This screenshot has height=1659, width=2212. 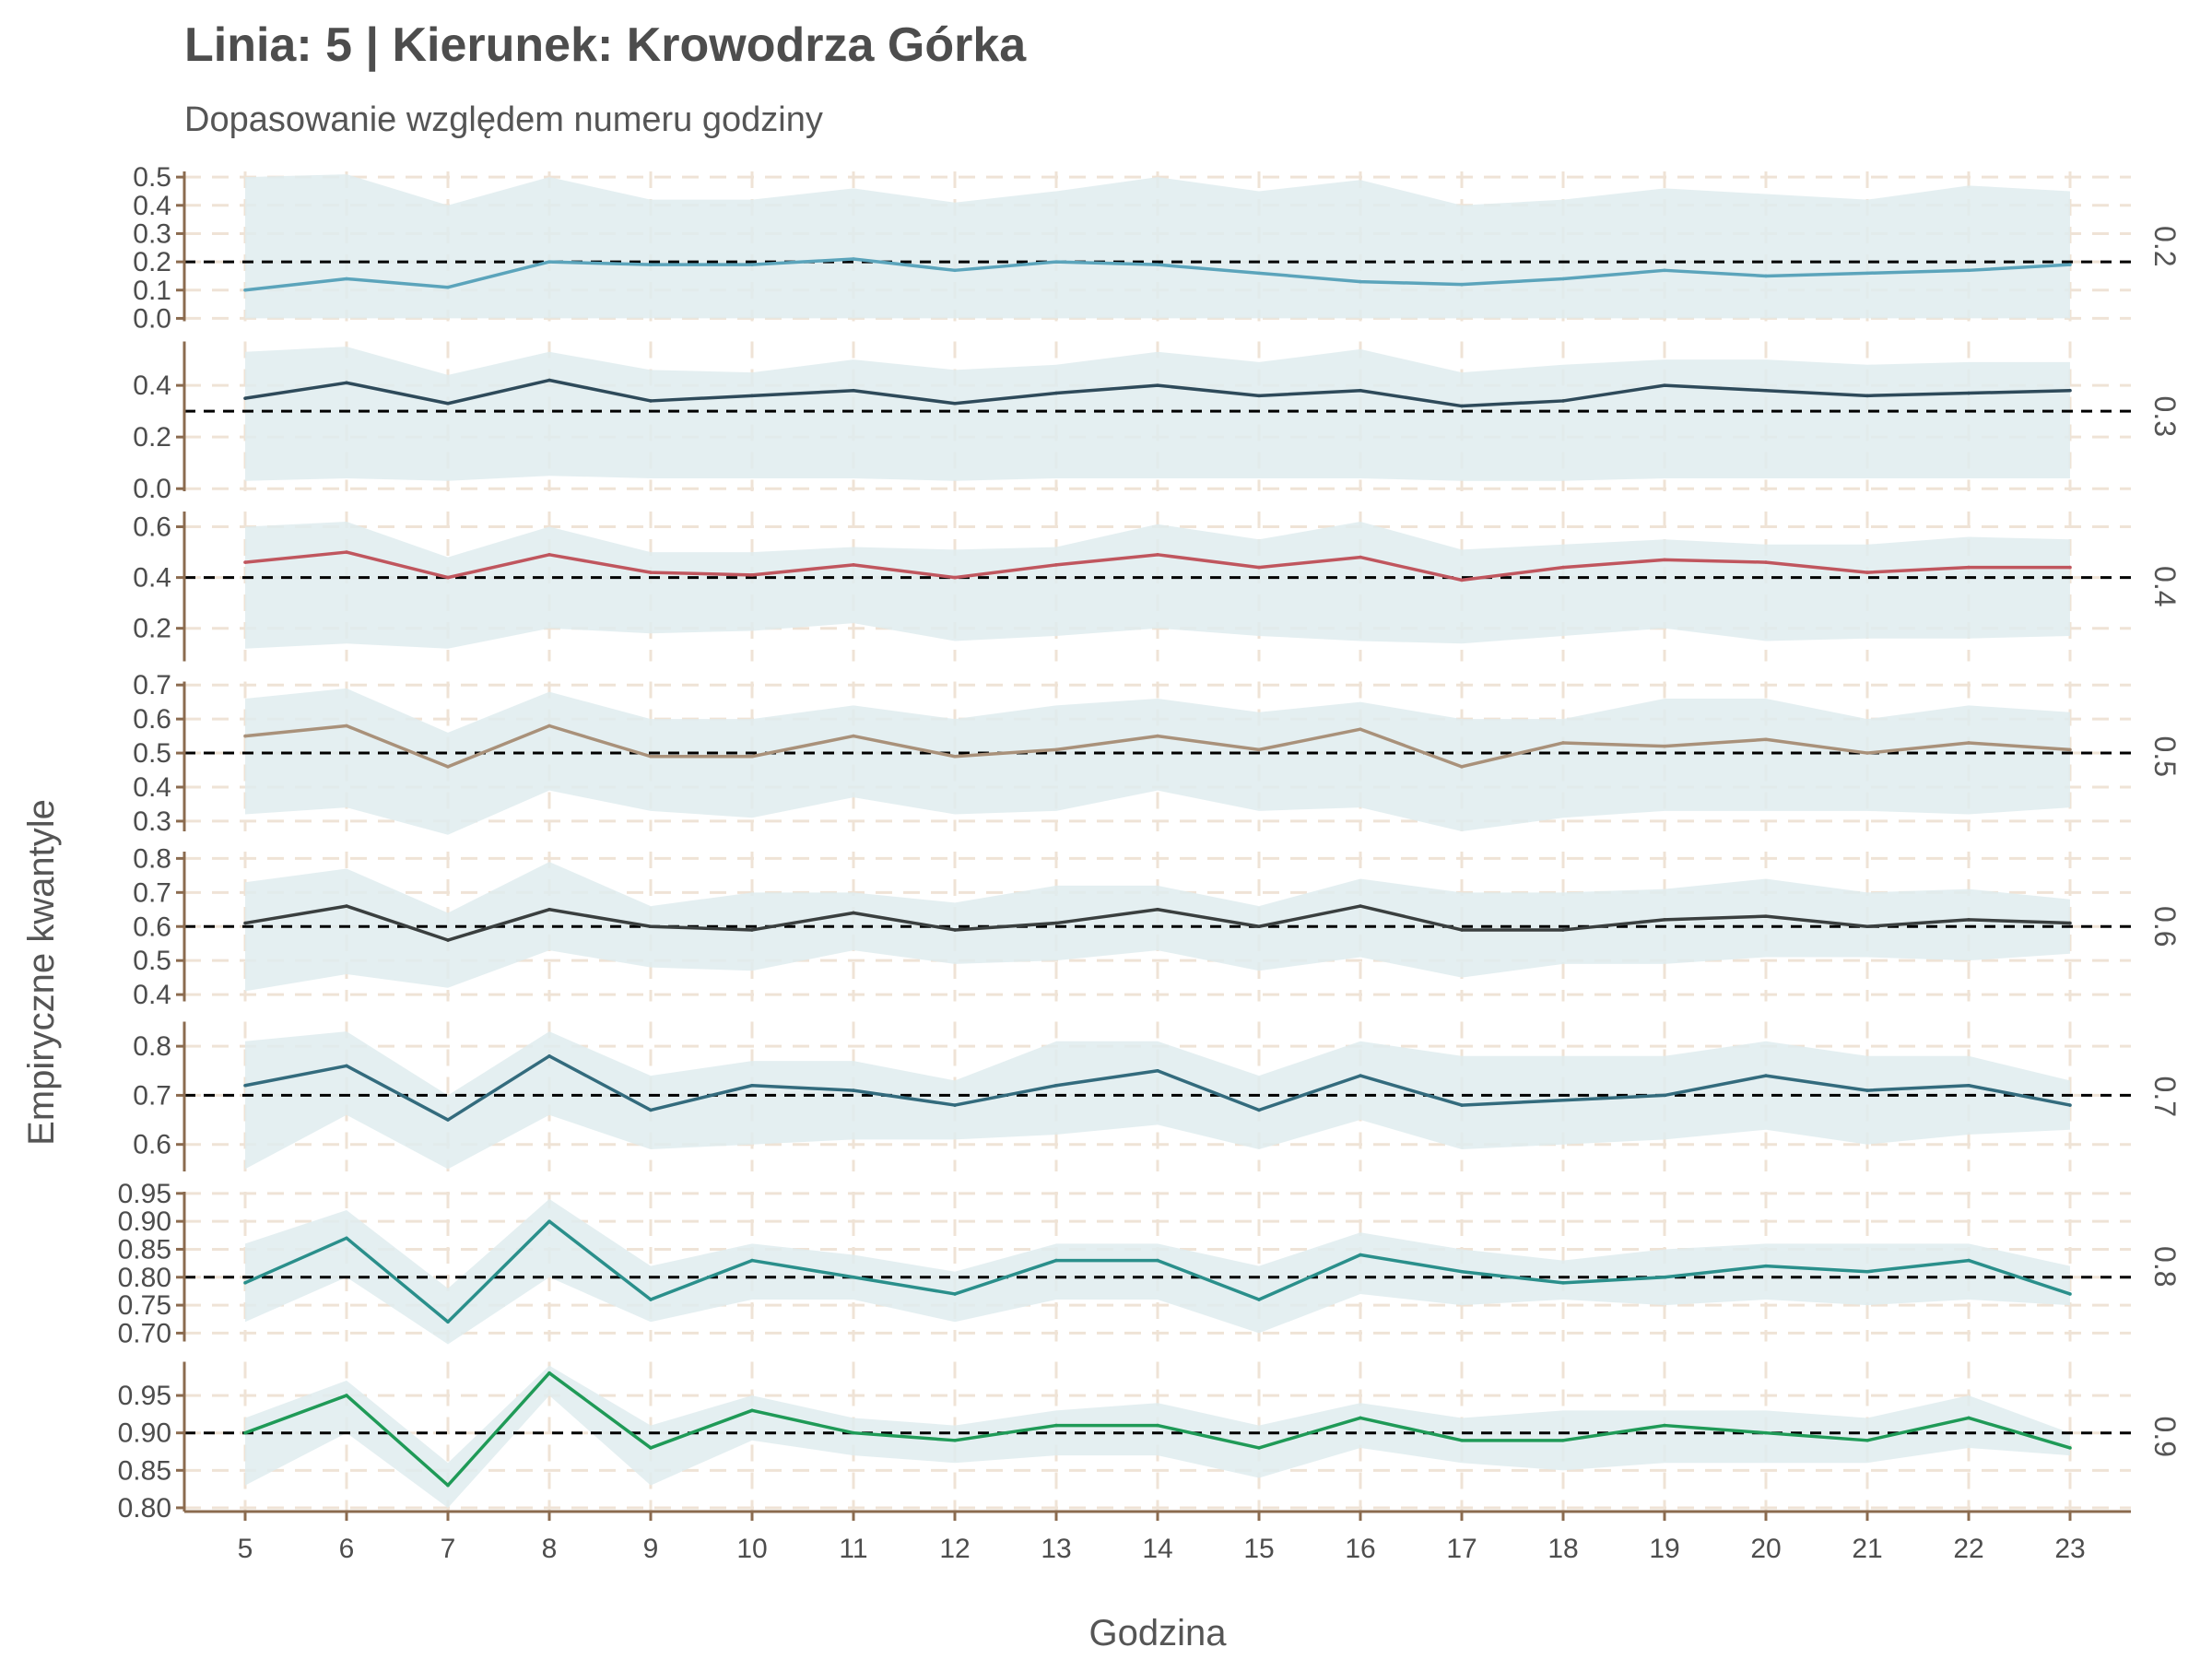 I want to click on facet-panel-0.2: 0.00.10.20.30.40.50.2, so click(x=1157, y=248).